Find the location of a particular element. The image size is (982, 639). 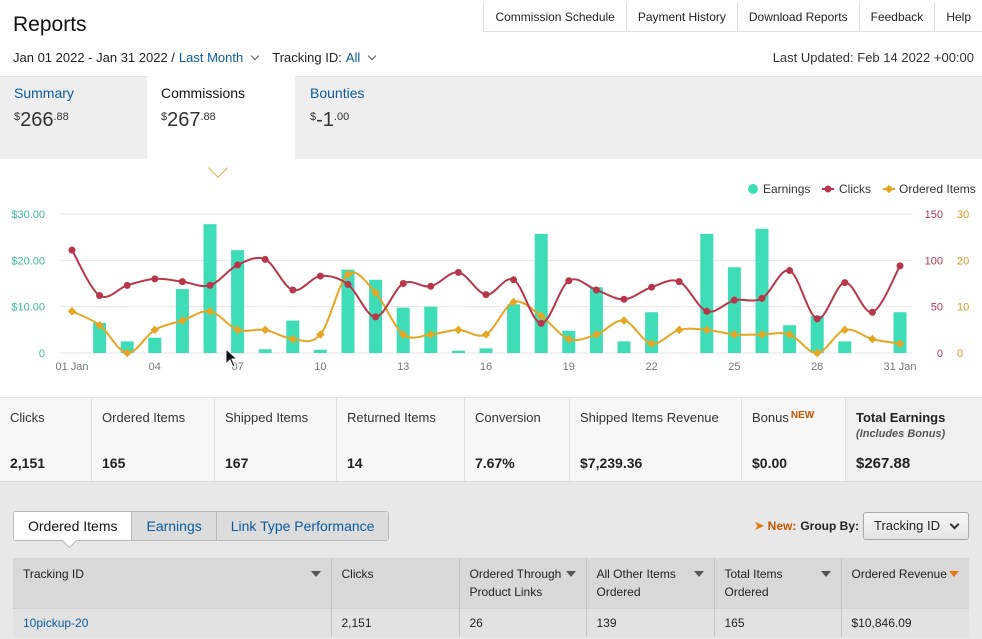

stat-label: Conversion is located at coordinates (508, 417).